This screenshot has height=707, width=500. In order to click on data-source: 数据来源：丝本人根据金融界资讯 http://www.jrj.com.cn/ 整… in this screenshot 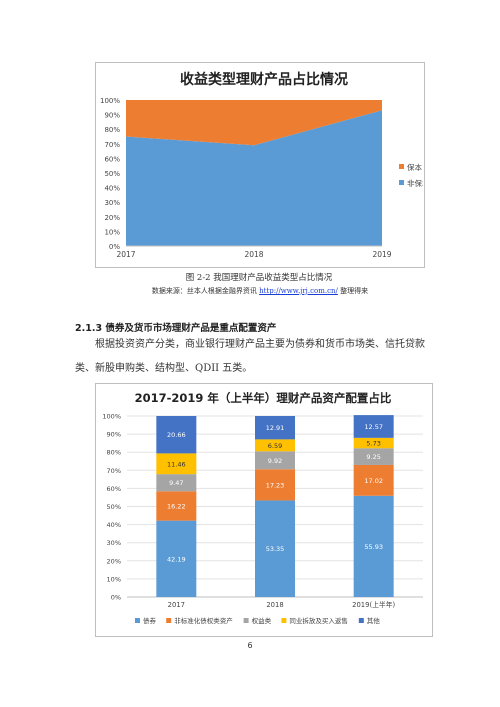, I will do `click(260, 291)`.